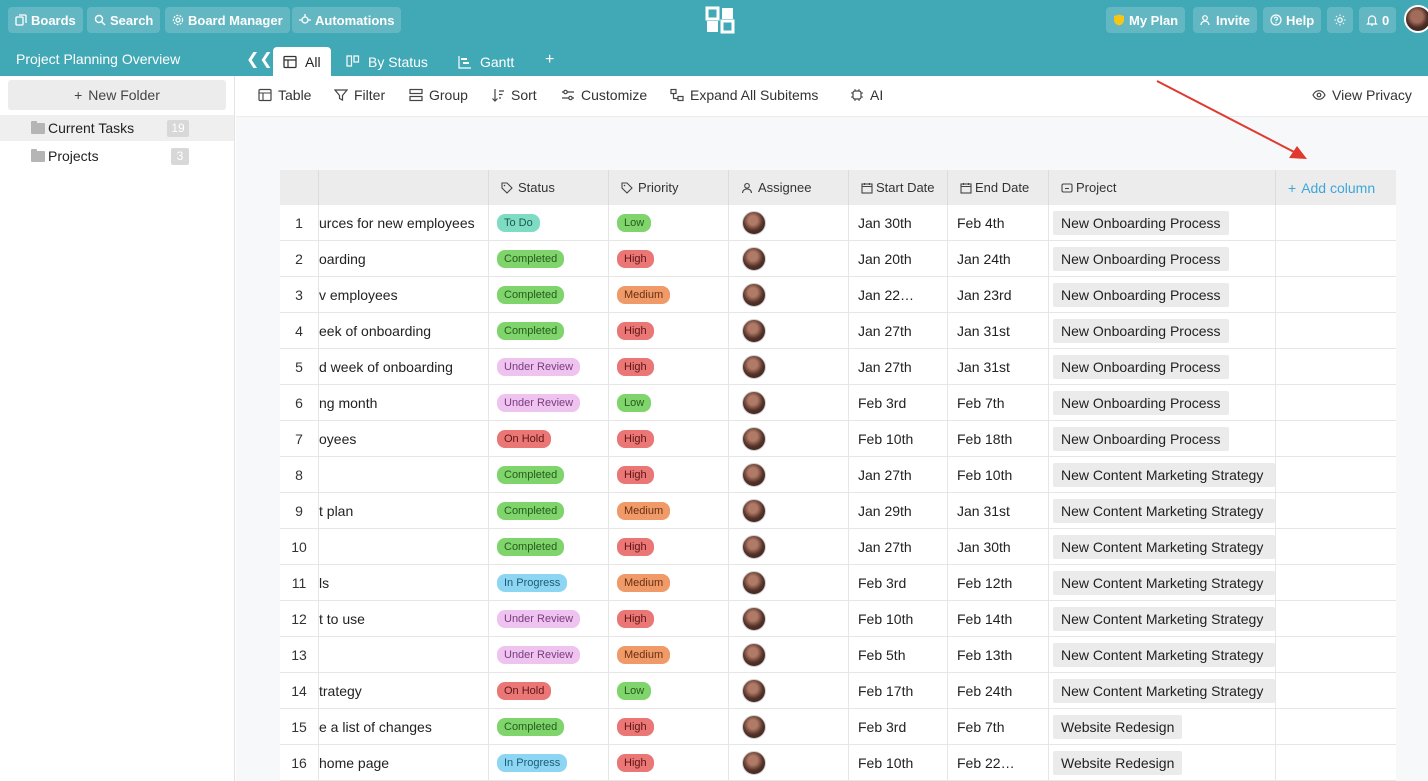 The height and width of the screenshot is (781, 1428). What do you see at coordinates (1378, 20) in the screenshot?
I see `notifications-button: 0` at bounding box center [1378, 20].